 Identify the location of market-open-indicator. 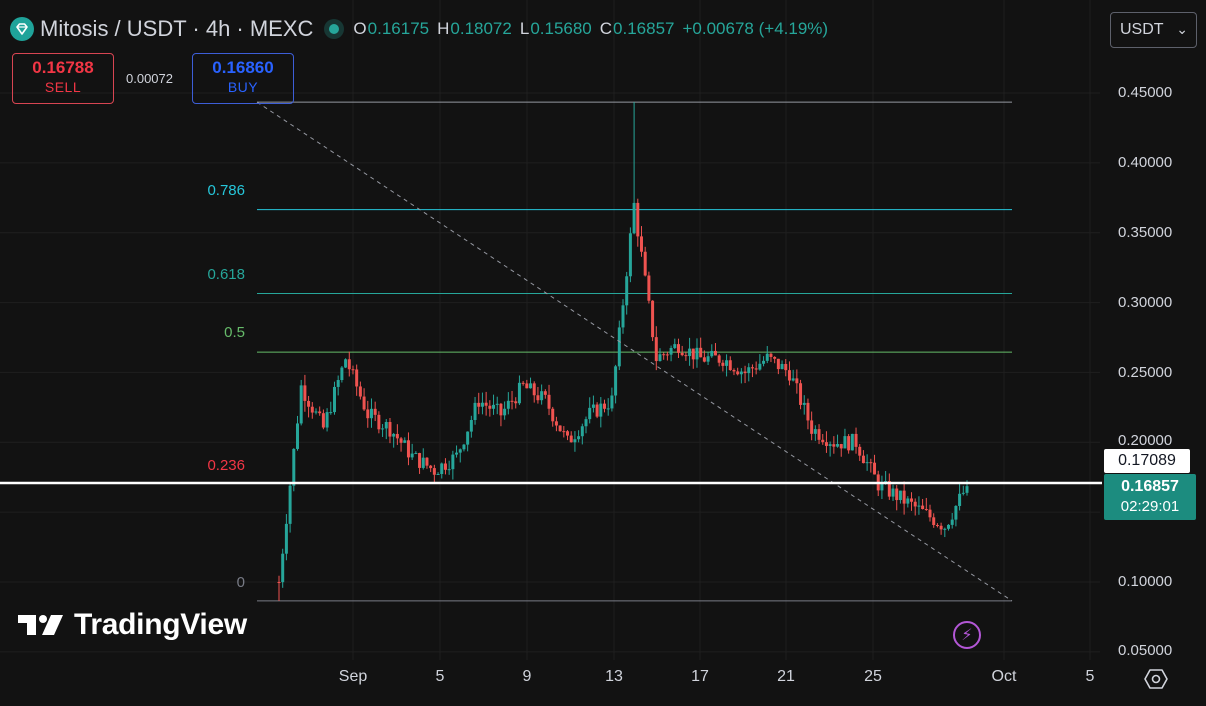
(334, 29).